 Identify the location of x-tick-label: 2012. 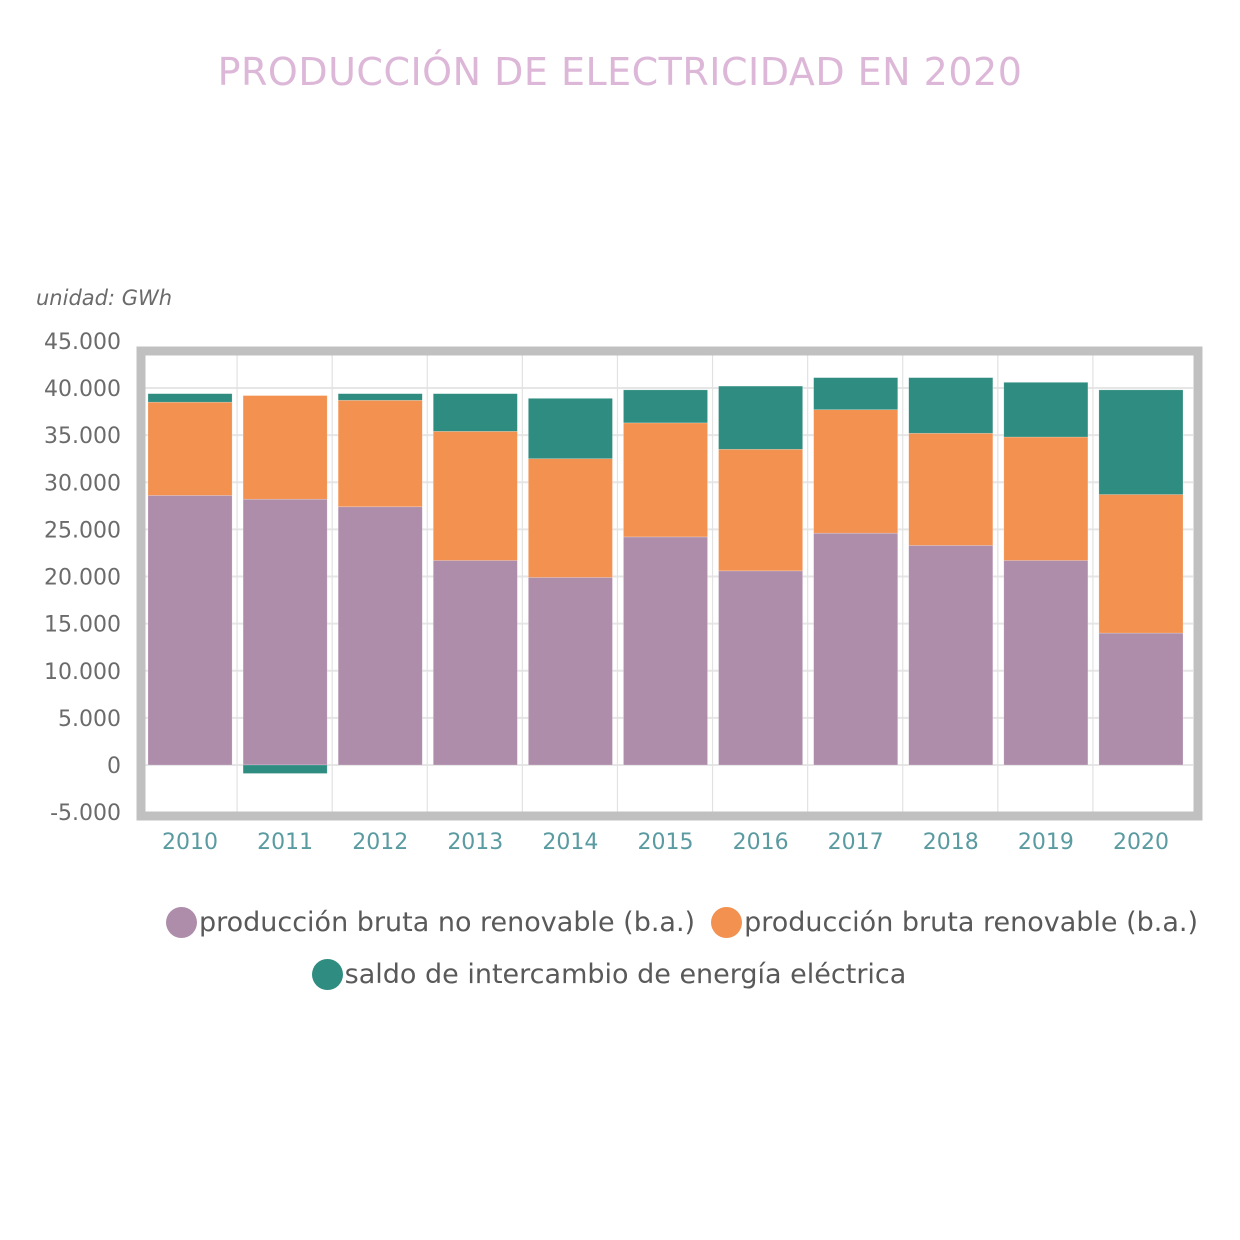
(380, 842).